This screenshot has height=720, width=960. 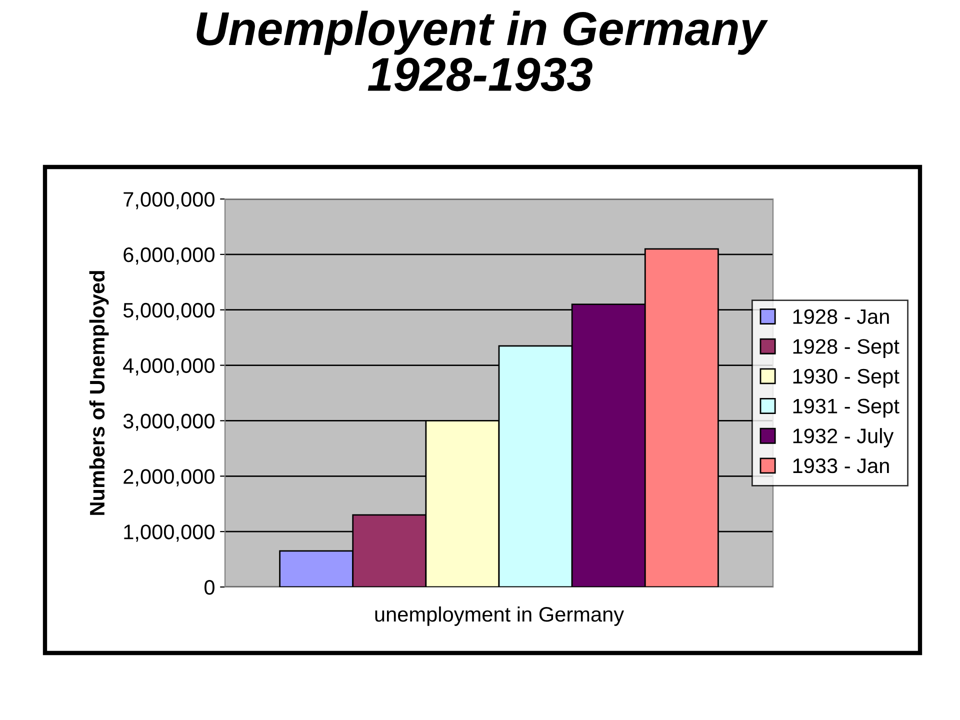 What do you see at coordinates (841, 466) in the screenshot?
I see `legend-label: 1933 - Jan` at bounding box center [841, 466].